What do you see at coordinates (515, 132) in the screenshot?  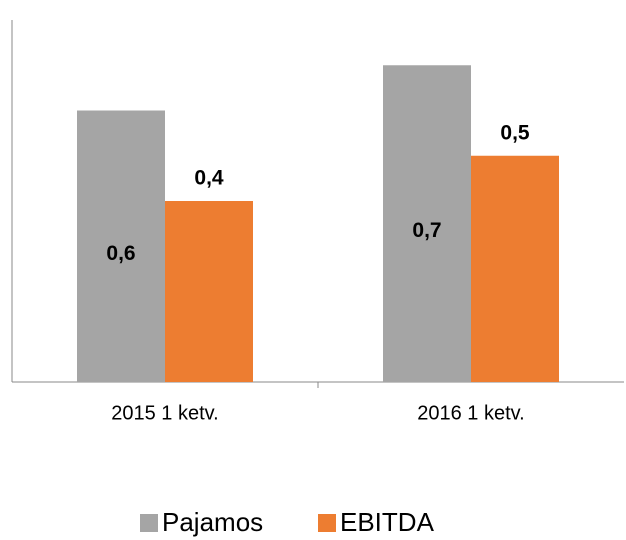 I see `data-label: 0,5` at bounding box center [515, 132].